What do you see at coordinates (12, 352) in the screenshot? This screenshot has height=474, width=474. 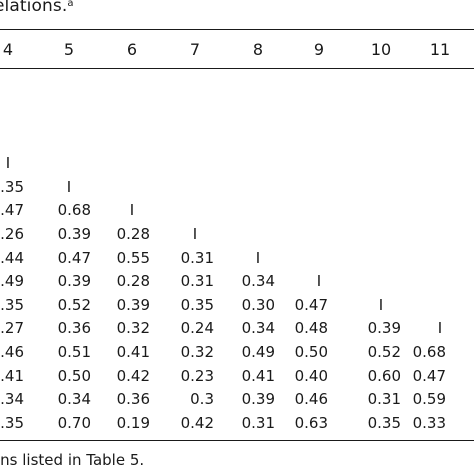 I see `table-cell: .46` at bounding box center [12, 352].